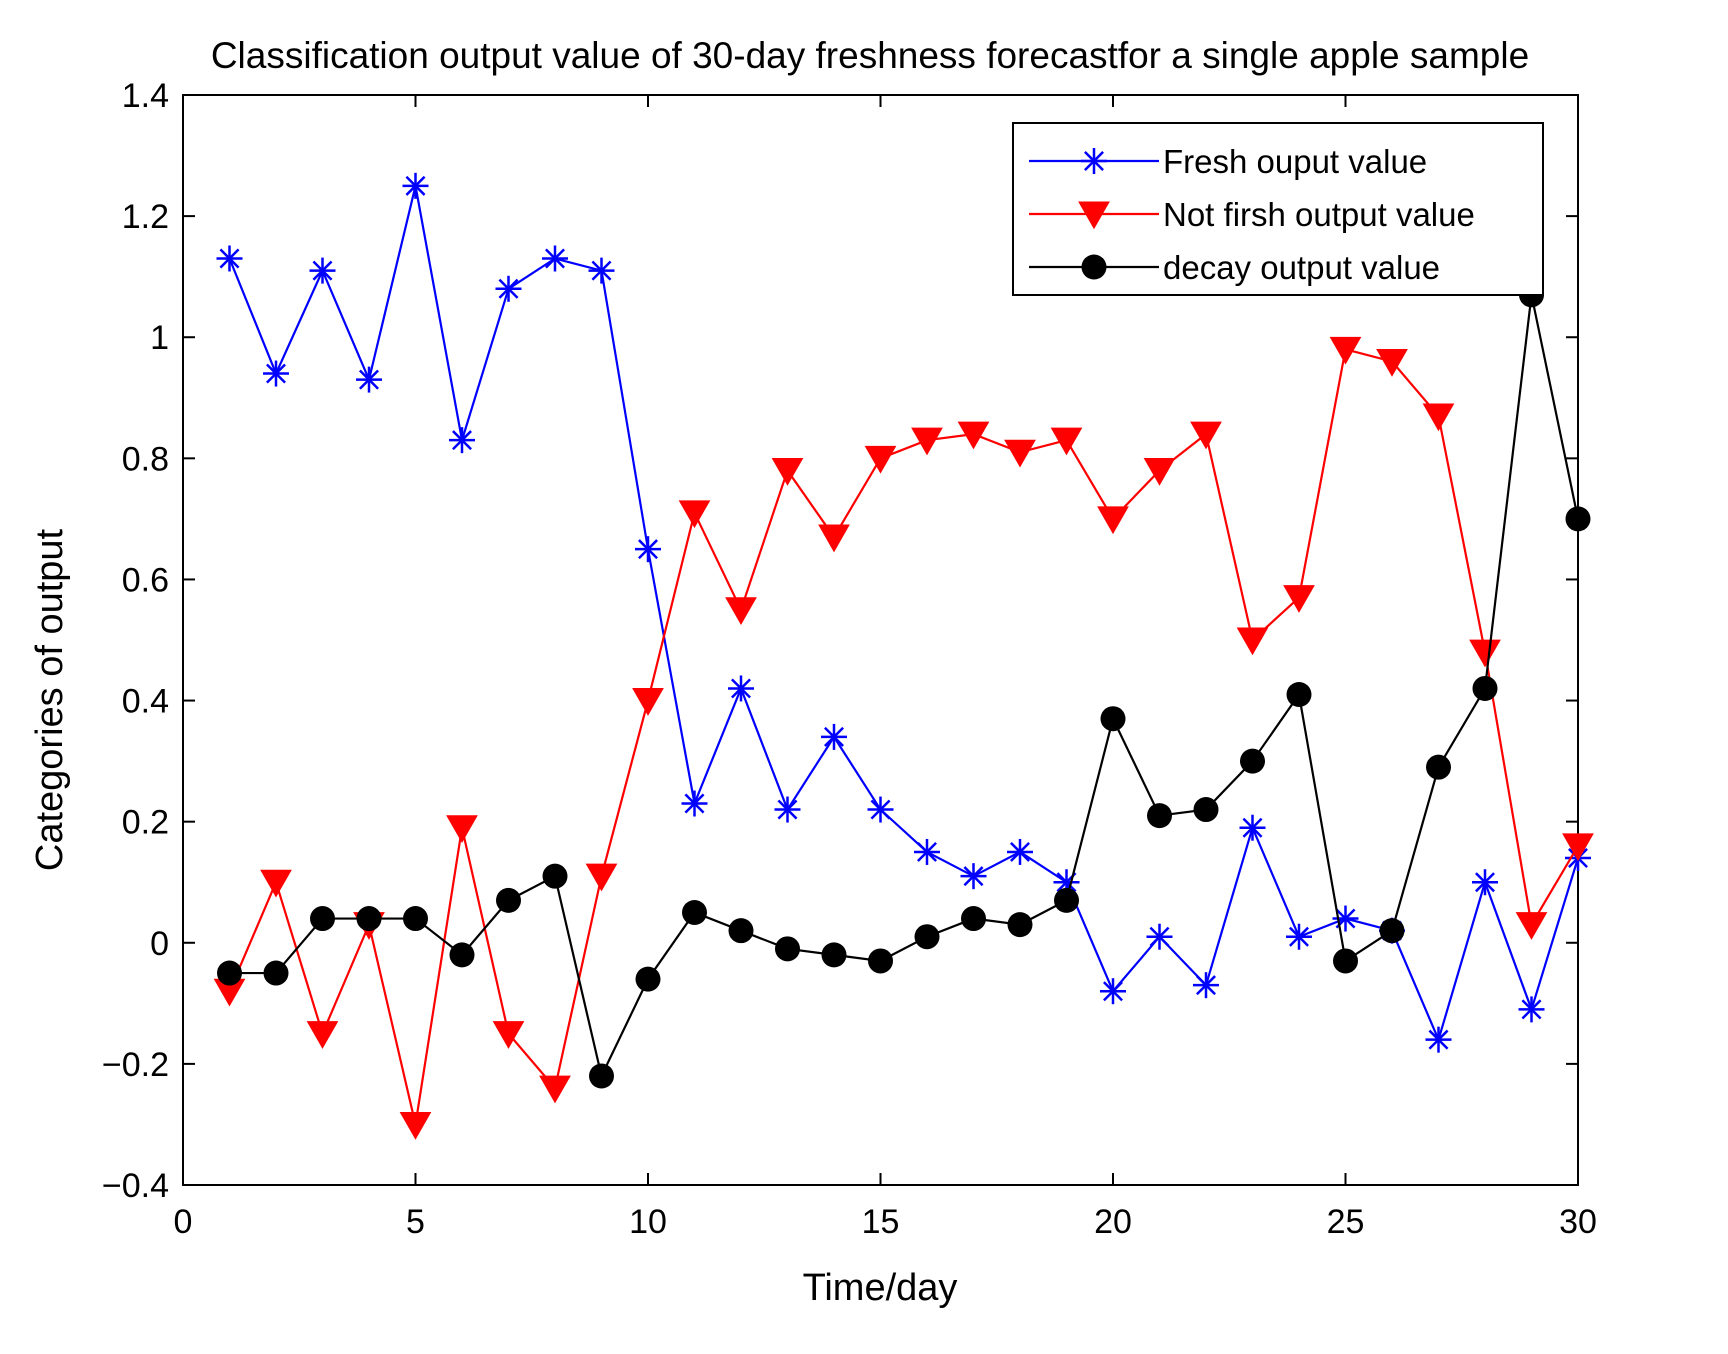 The height and width of the screenshot is (1354, 1728). I want to click on y-tick-label: 0, so click(159, 944).